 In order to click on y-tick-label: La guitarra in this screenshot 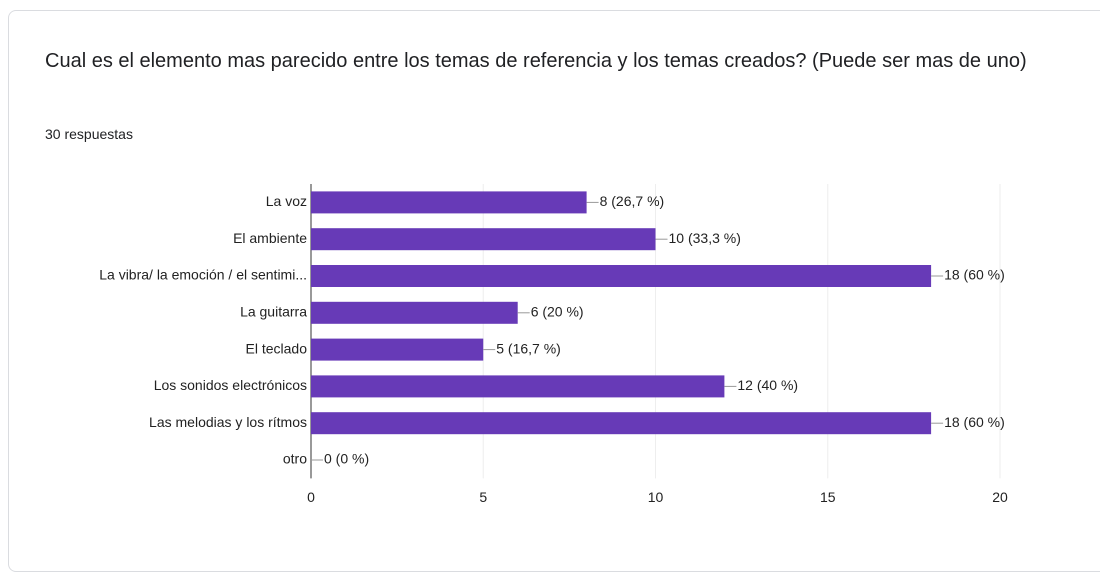, I will do `click(273, 312)`.